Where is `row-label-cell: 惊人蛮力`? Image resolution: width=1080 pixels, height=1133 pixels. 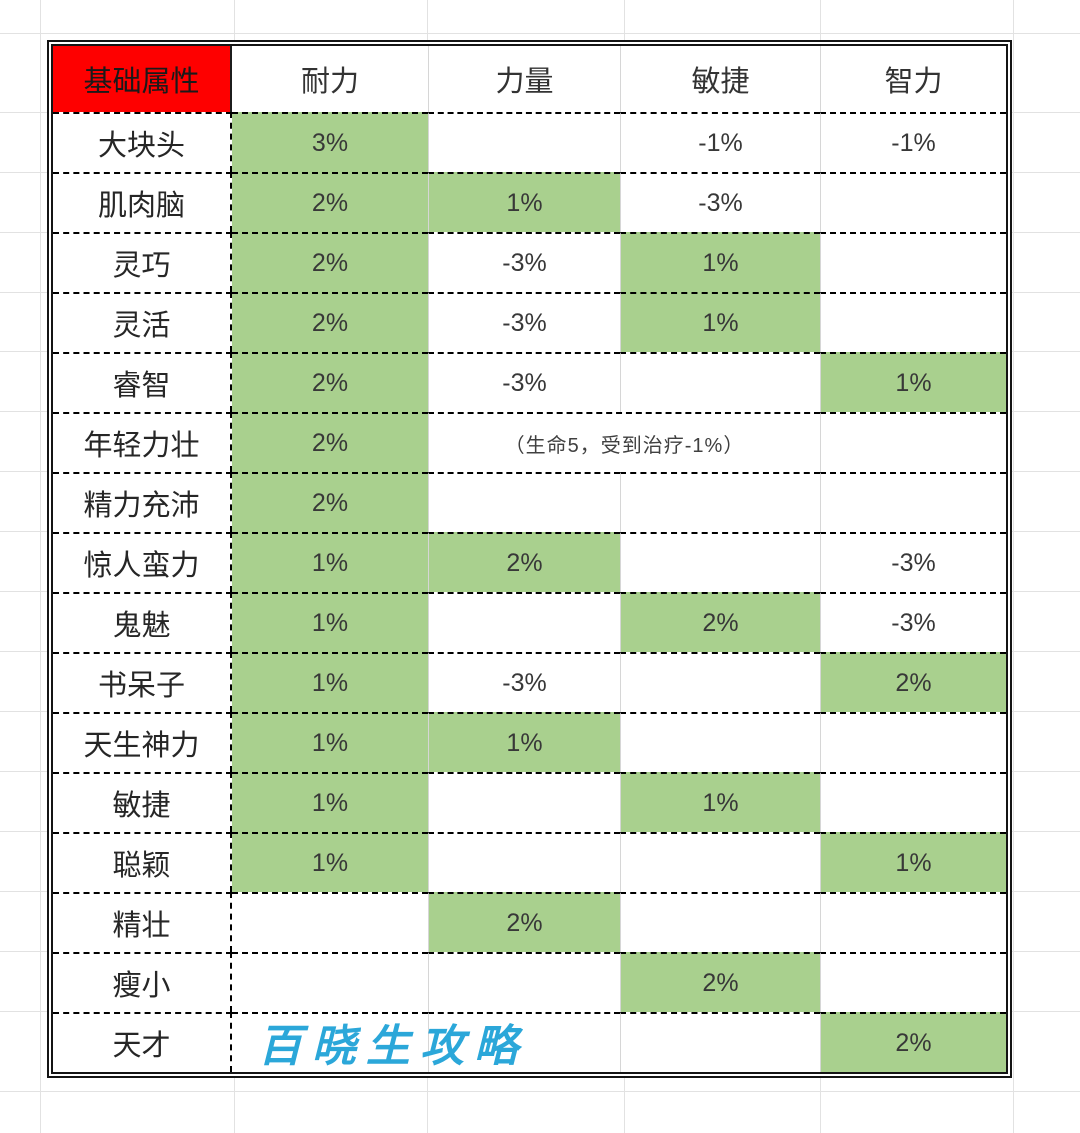 row-label-cell: 惊人蛮力 is located at coordinates (142, 562).